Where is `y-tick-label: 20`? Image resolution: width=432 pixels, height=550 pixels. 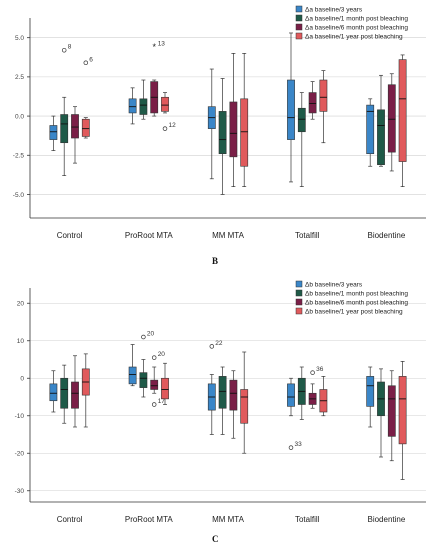 y-tick-label: 20 is located at coordinates (21, 304).